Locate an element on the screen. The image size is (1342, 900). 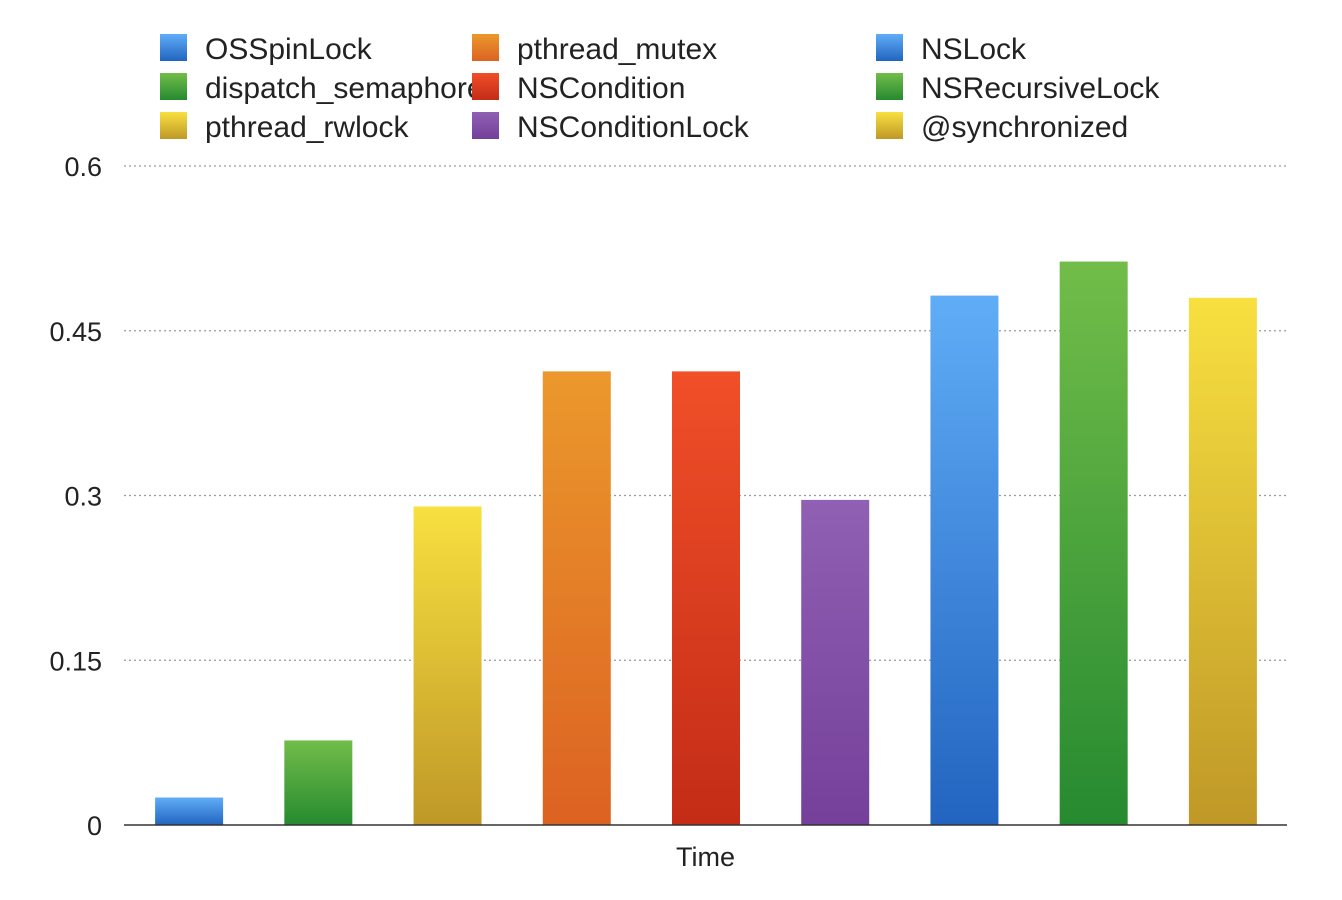
legend-item: dispatch_semaphore is located at coordinates (322, 88).